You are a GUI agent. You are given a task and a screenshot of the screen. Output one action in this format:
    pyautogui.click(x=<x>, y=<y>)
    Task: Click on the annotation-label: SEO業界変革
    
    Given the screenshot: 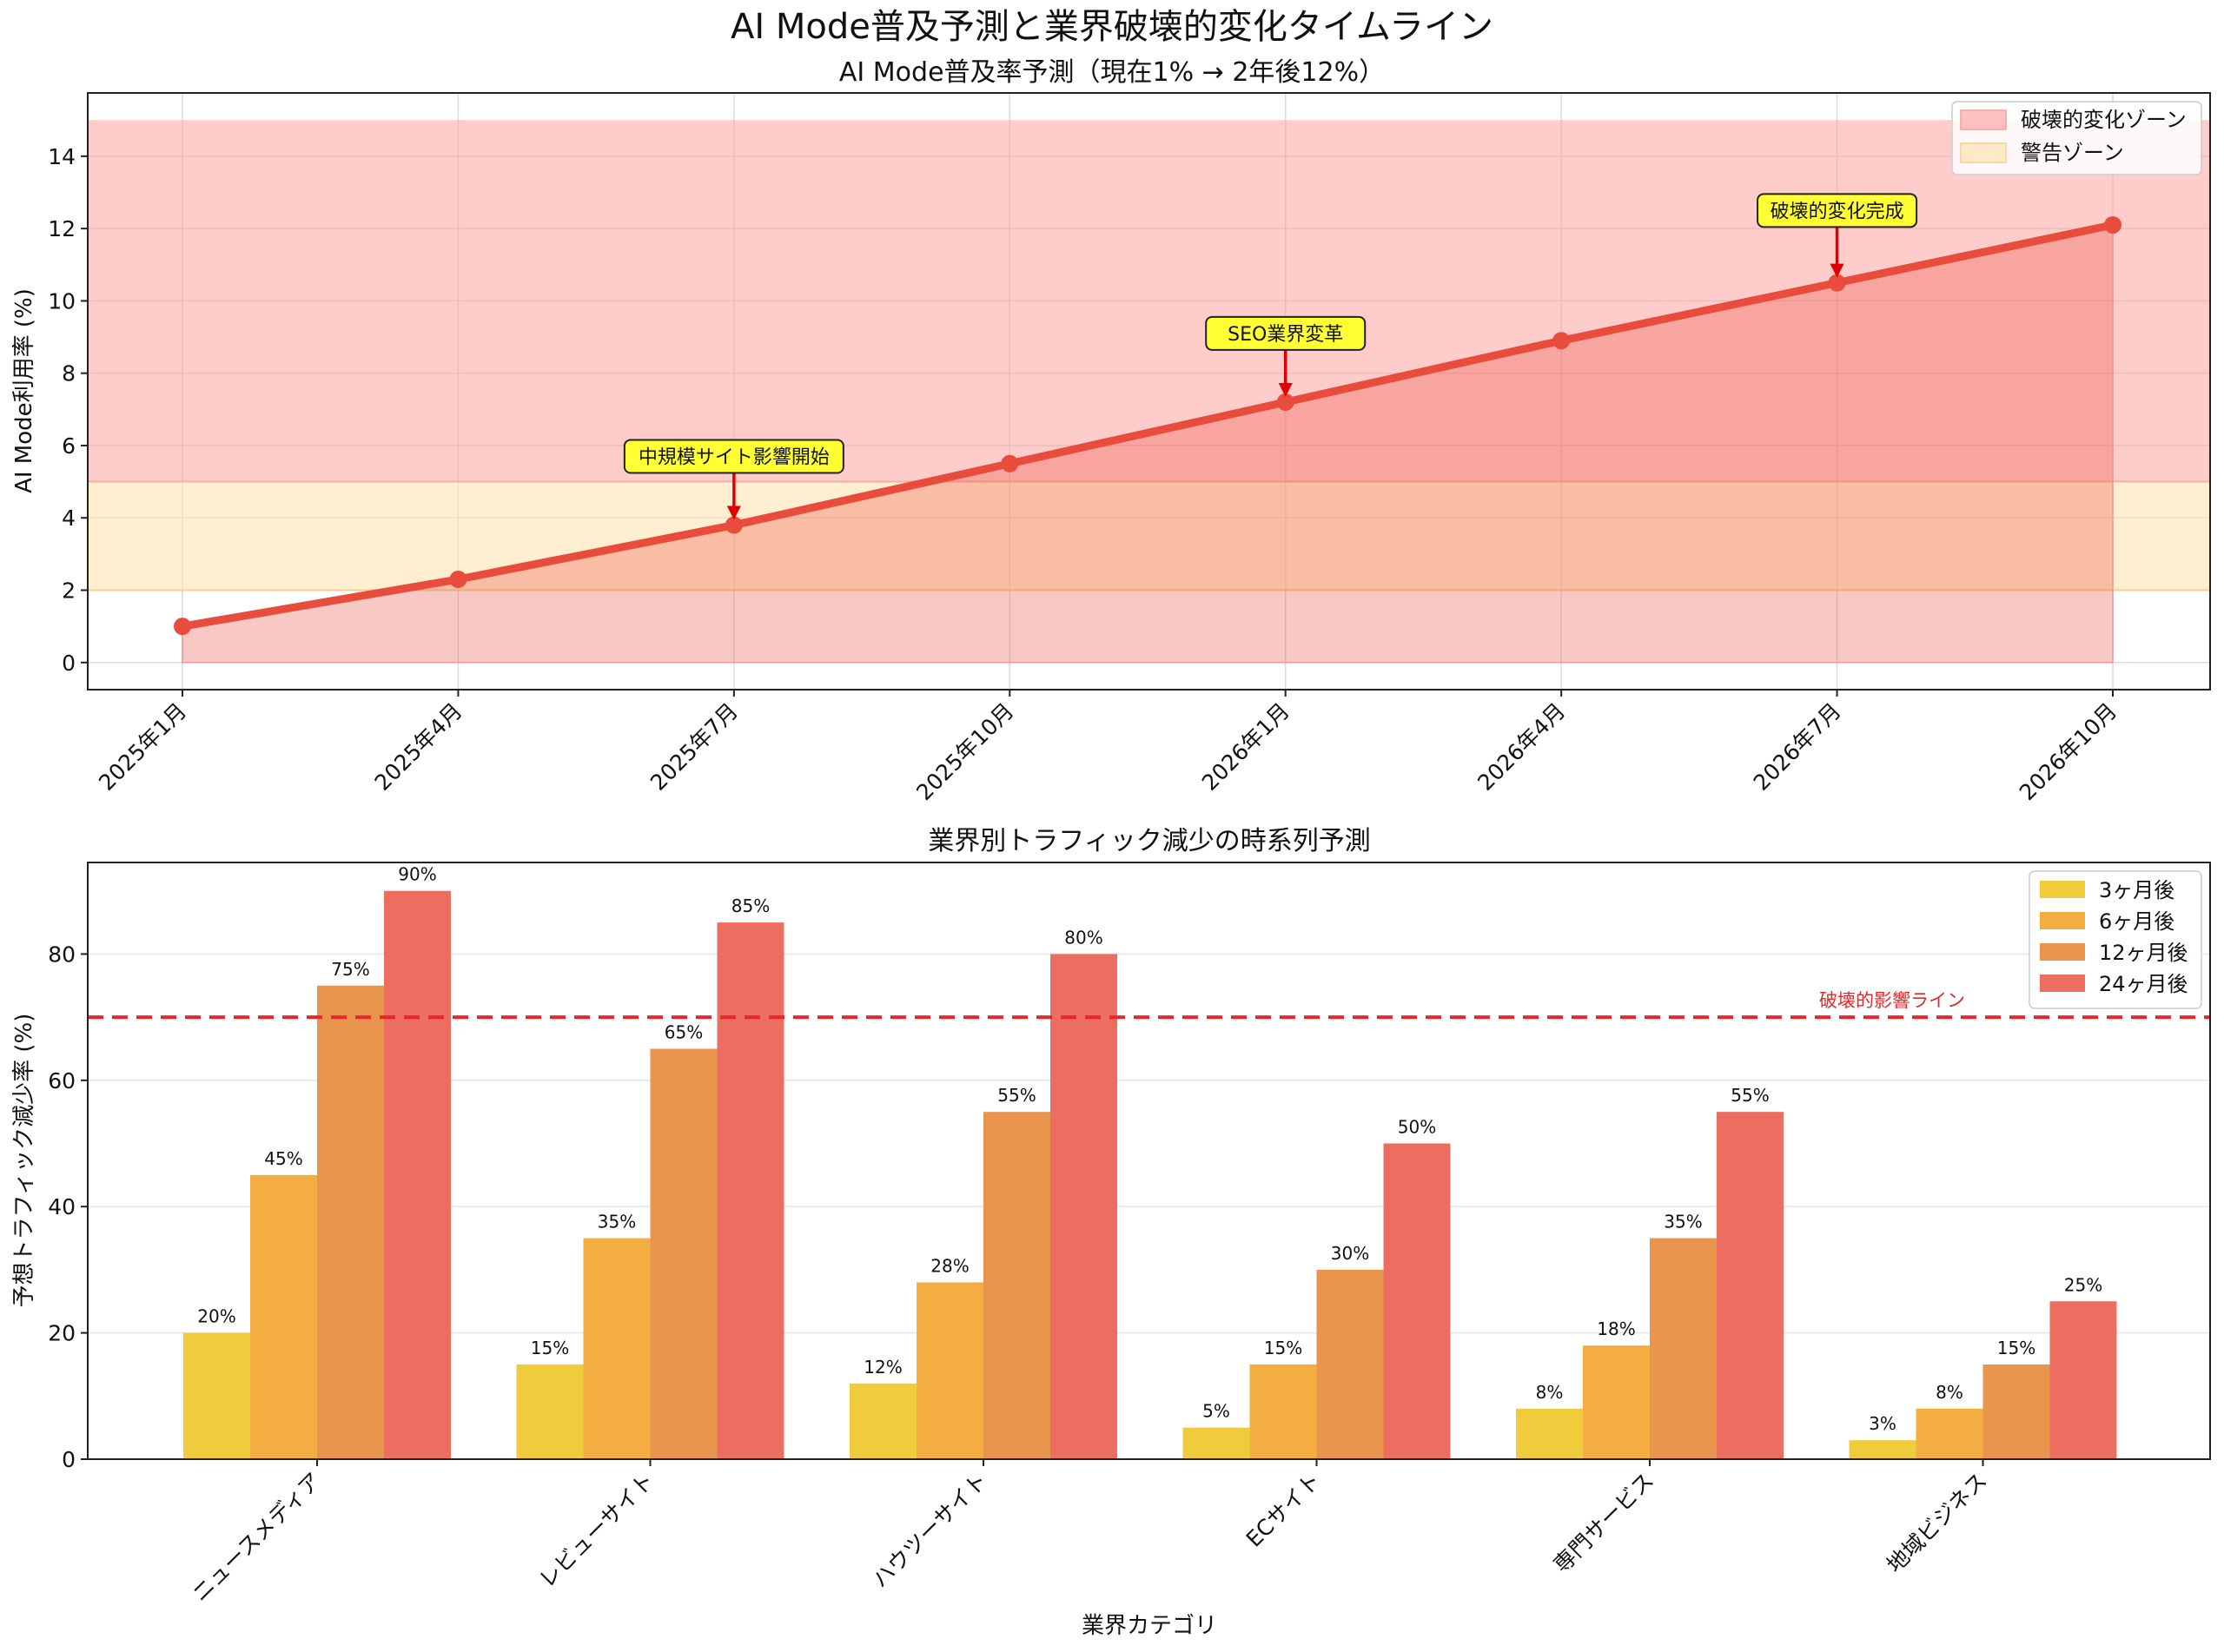 What is the action you would take?
    pyautogui.click(x=1285, y=335)
    